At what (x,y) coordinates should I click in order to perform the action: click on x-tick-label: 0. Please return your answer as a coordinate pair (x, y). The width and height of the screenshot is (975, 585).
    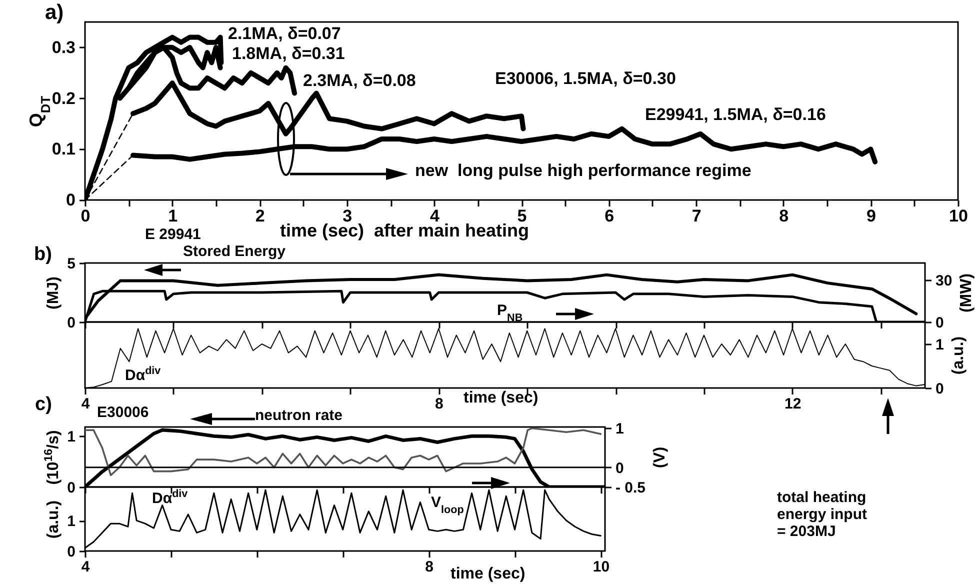
    Looking at the image, I should click on (85, 216).